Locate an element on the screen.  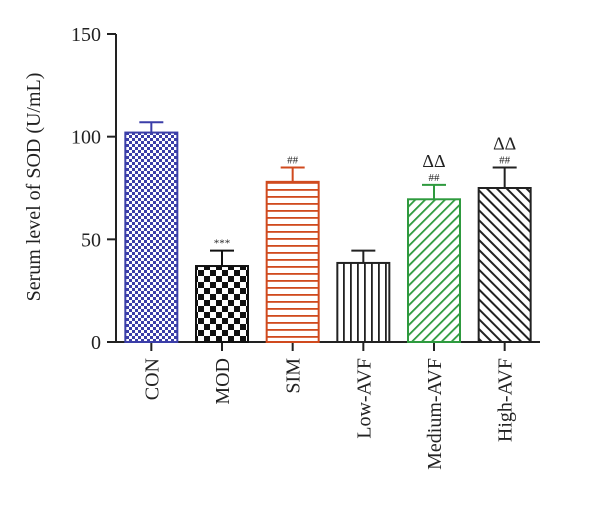
bar-medium-avf is located at coordinates (434, 270).